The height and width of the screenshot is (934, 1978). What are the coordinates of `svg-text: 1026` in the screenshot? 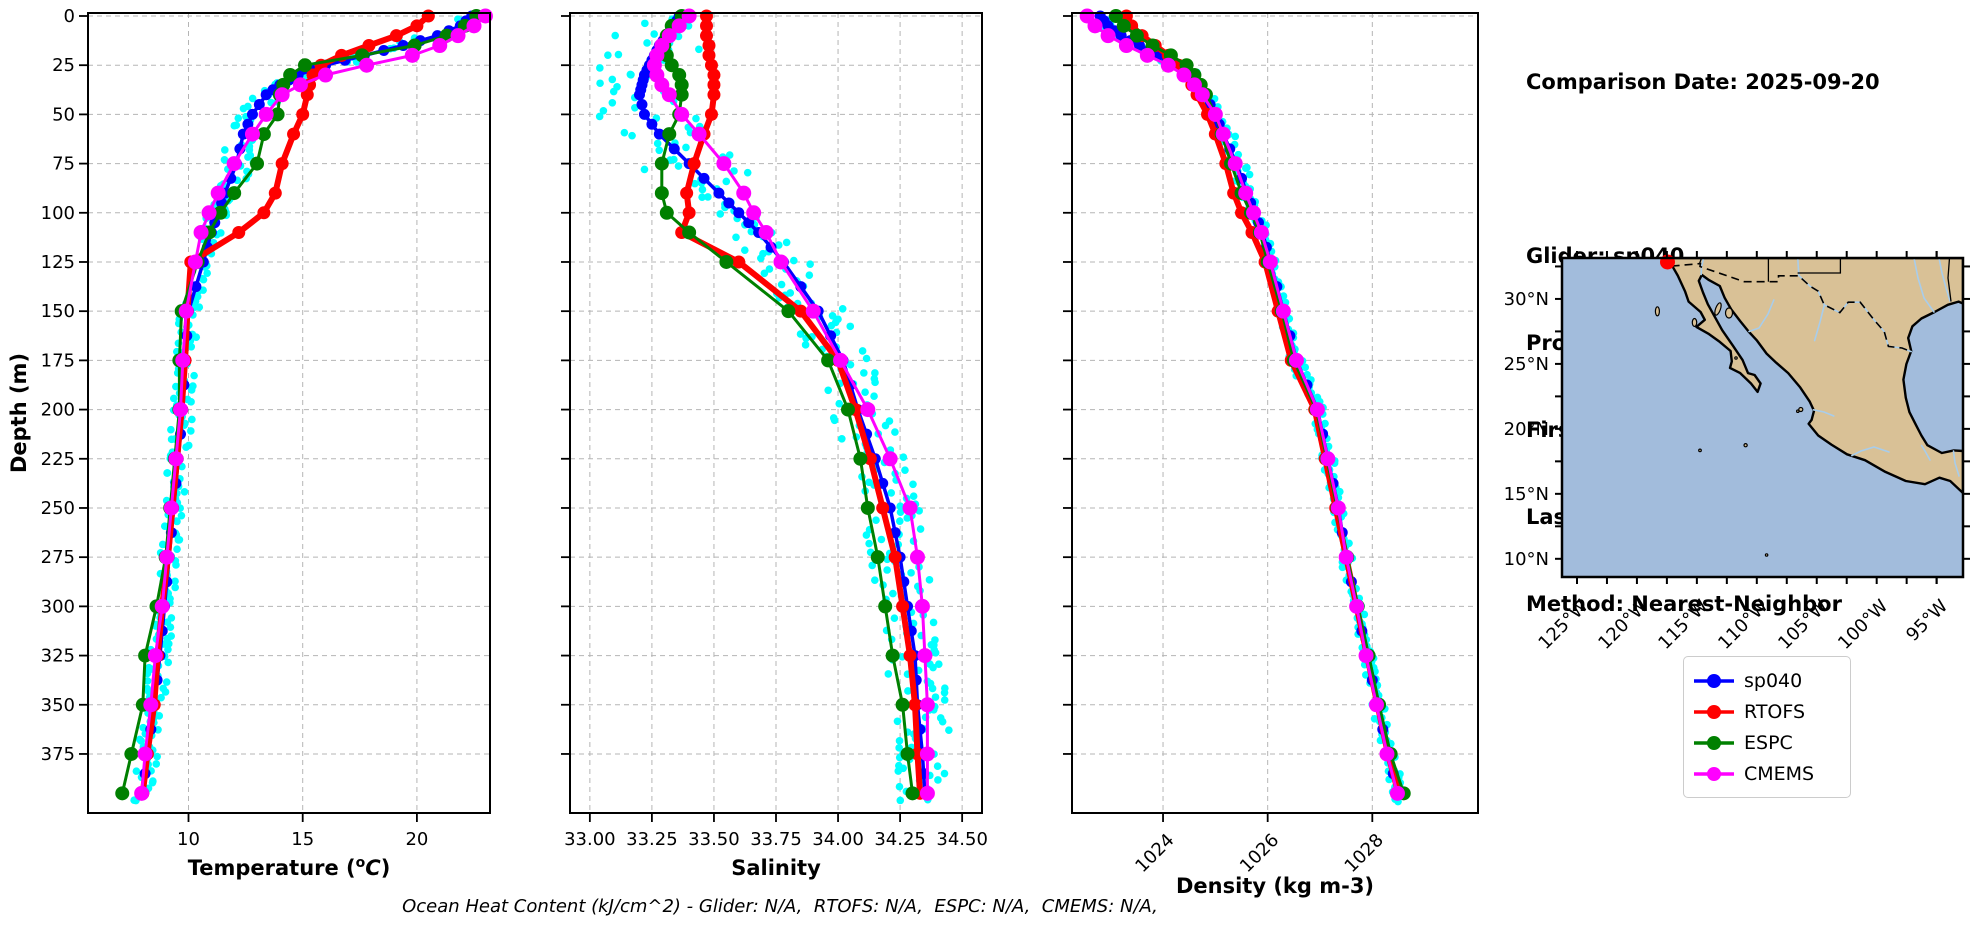 It's located at (1259, 853).